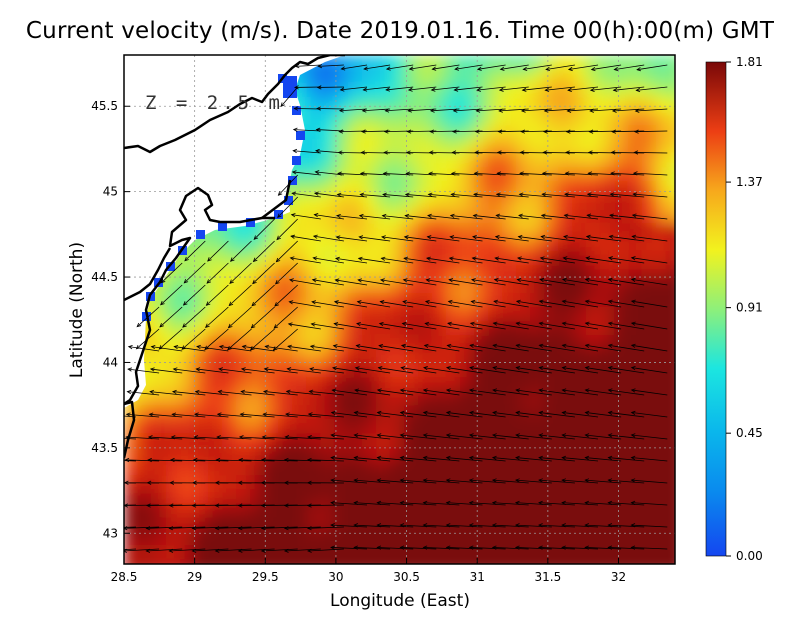  I want to click on colorbar-labels: 0.00 0.45 0.91 1.37 1.81, so click(744, 309).